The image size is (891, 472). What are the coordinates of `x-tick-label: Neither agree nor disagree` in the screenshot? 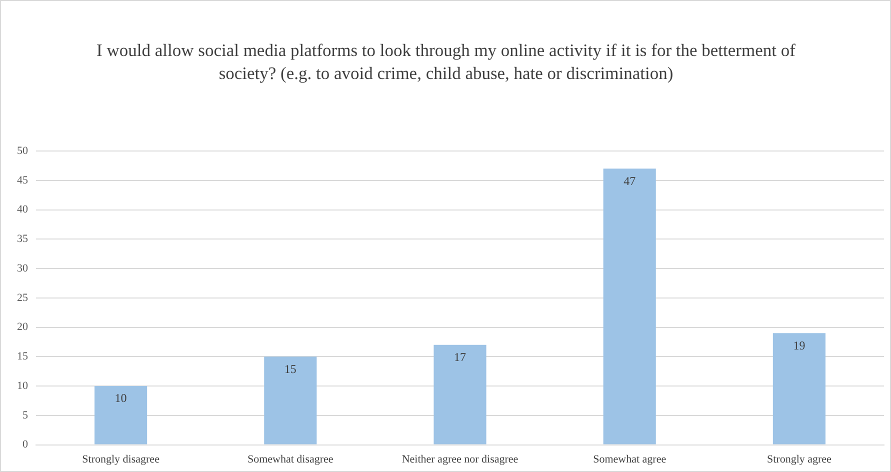 It's located at (460, 459).